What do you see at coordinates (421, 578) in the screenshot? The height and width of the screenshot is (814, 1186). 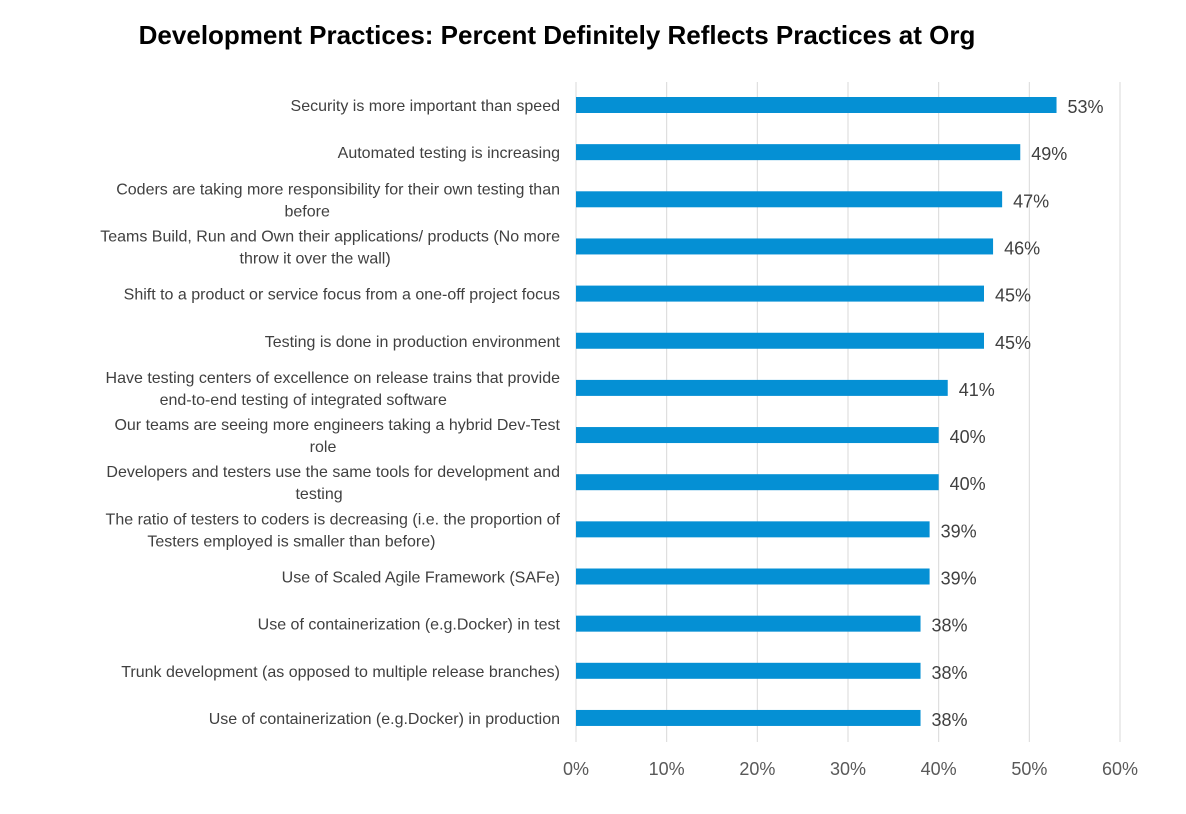 I see `category-label: Use of Scaled Agile Framework (SAFe)` at bounding box center [421, 578].